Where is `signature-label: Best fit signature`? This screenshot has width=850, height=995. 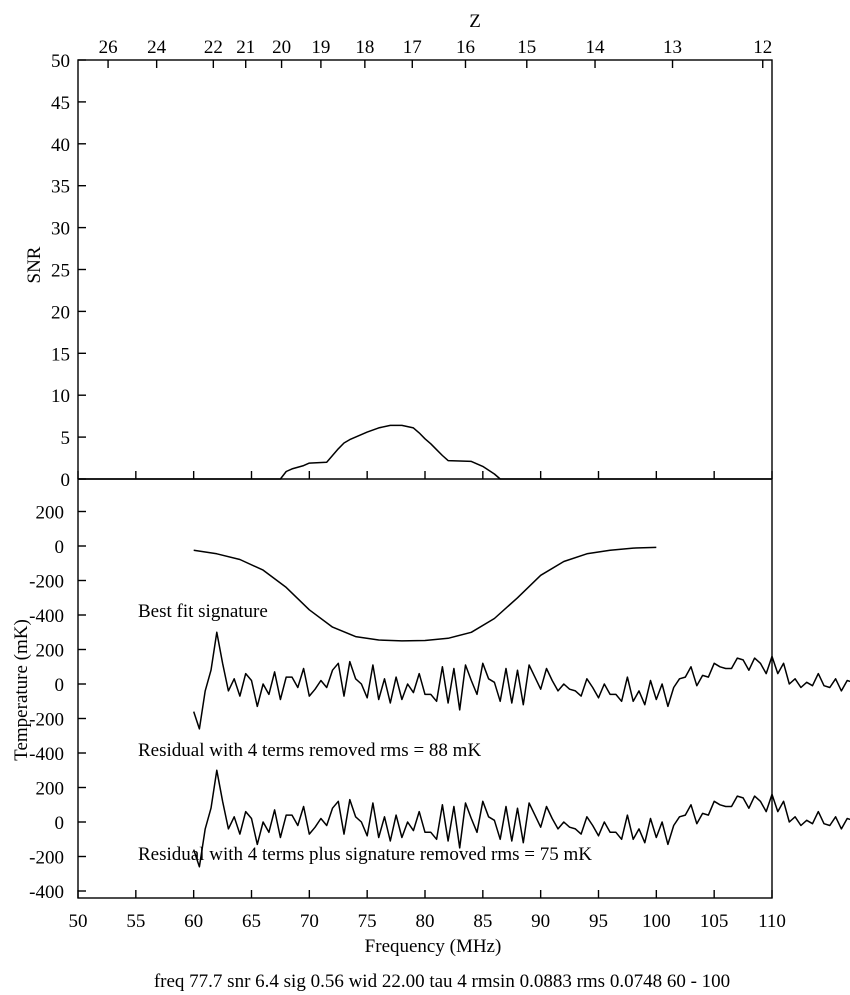
signature-label: Best fit signature is located at coordinates (203, 611).